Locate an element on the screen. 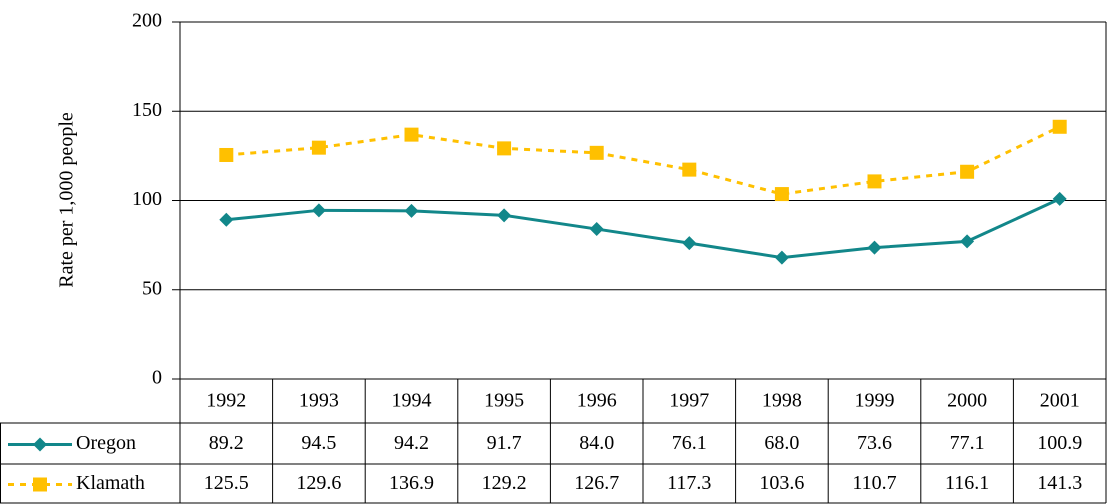 Image resolution: width=1107 pixels, height=504 pixels. x-tick-label: 1998 is located at coordinates (782, 401).